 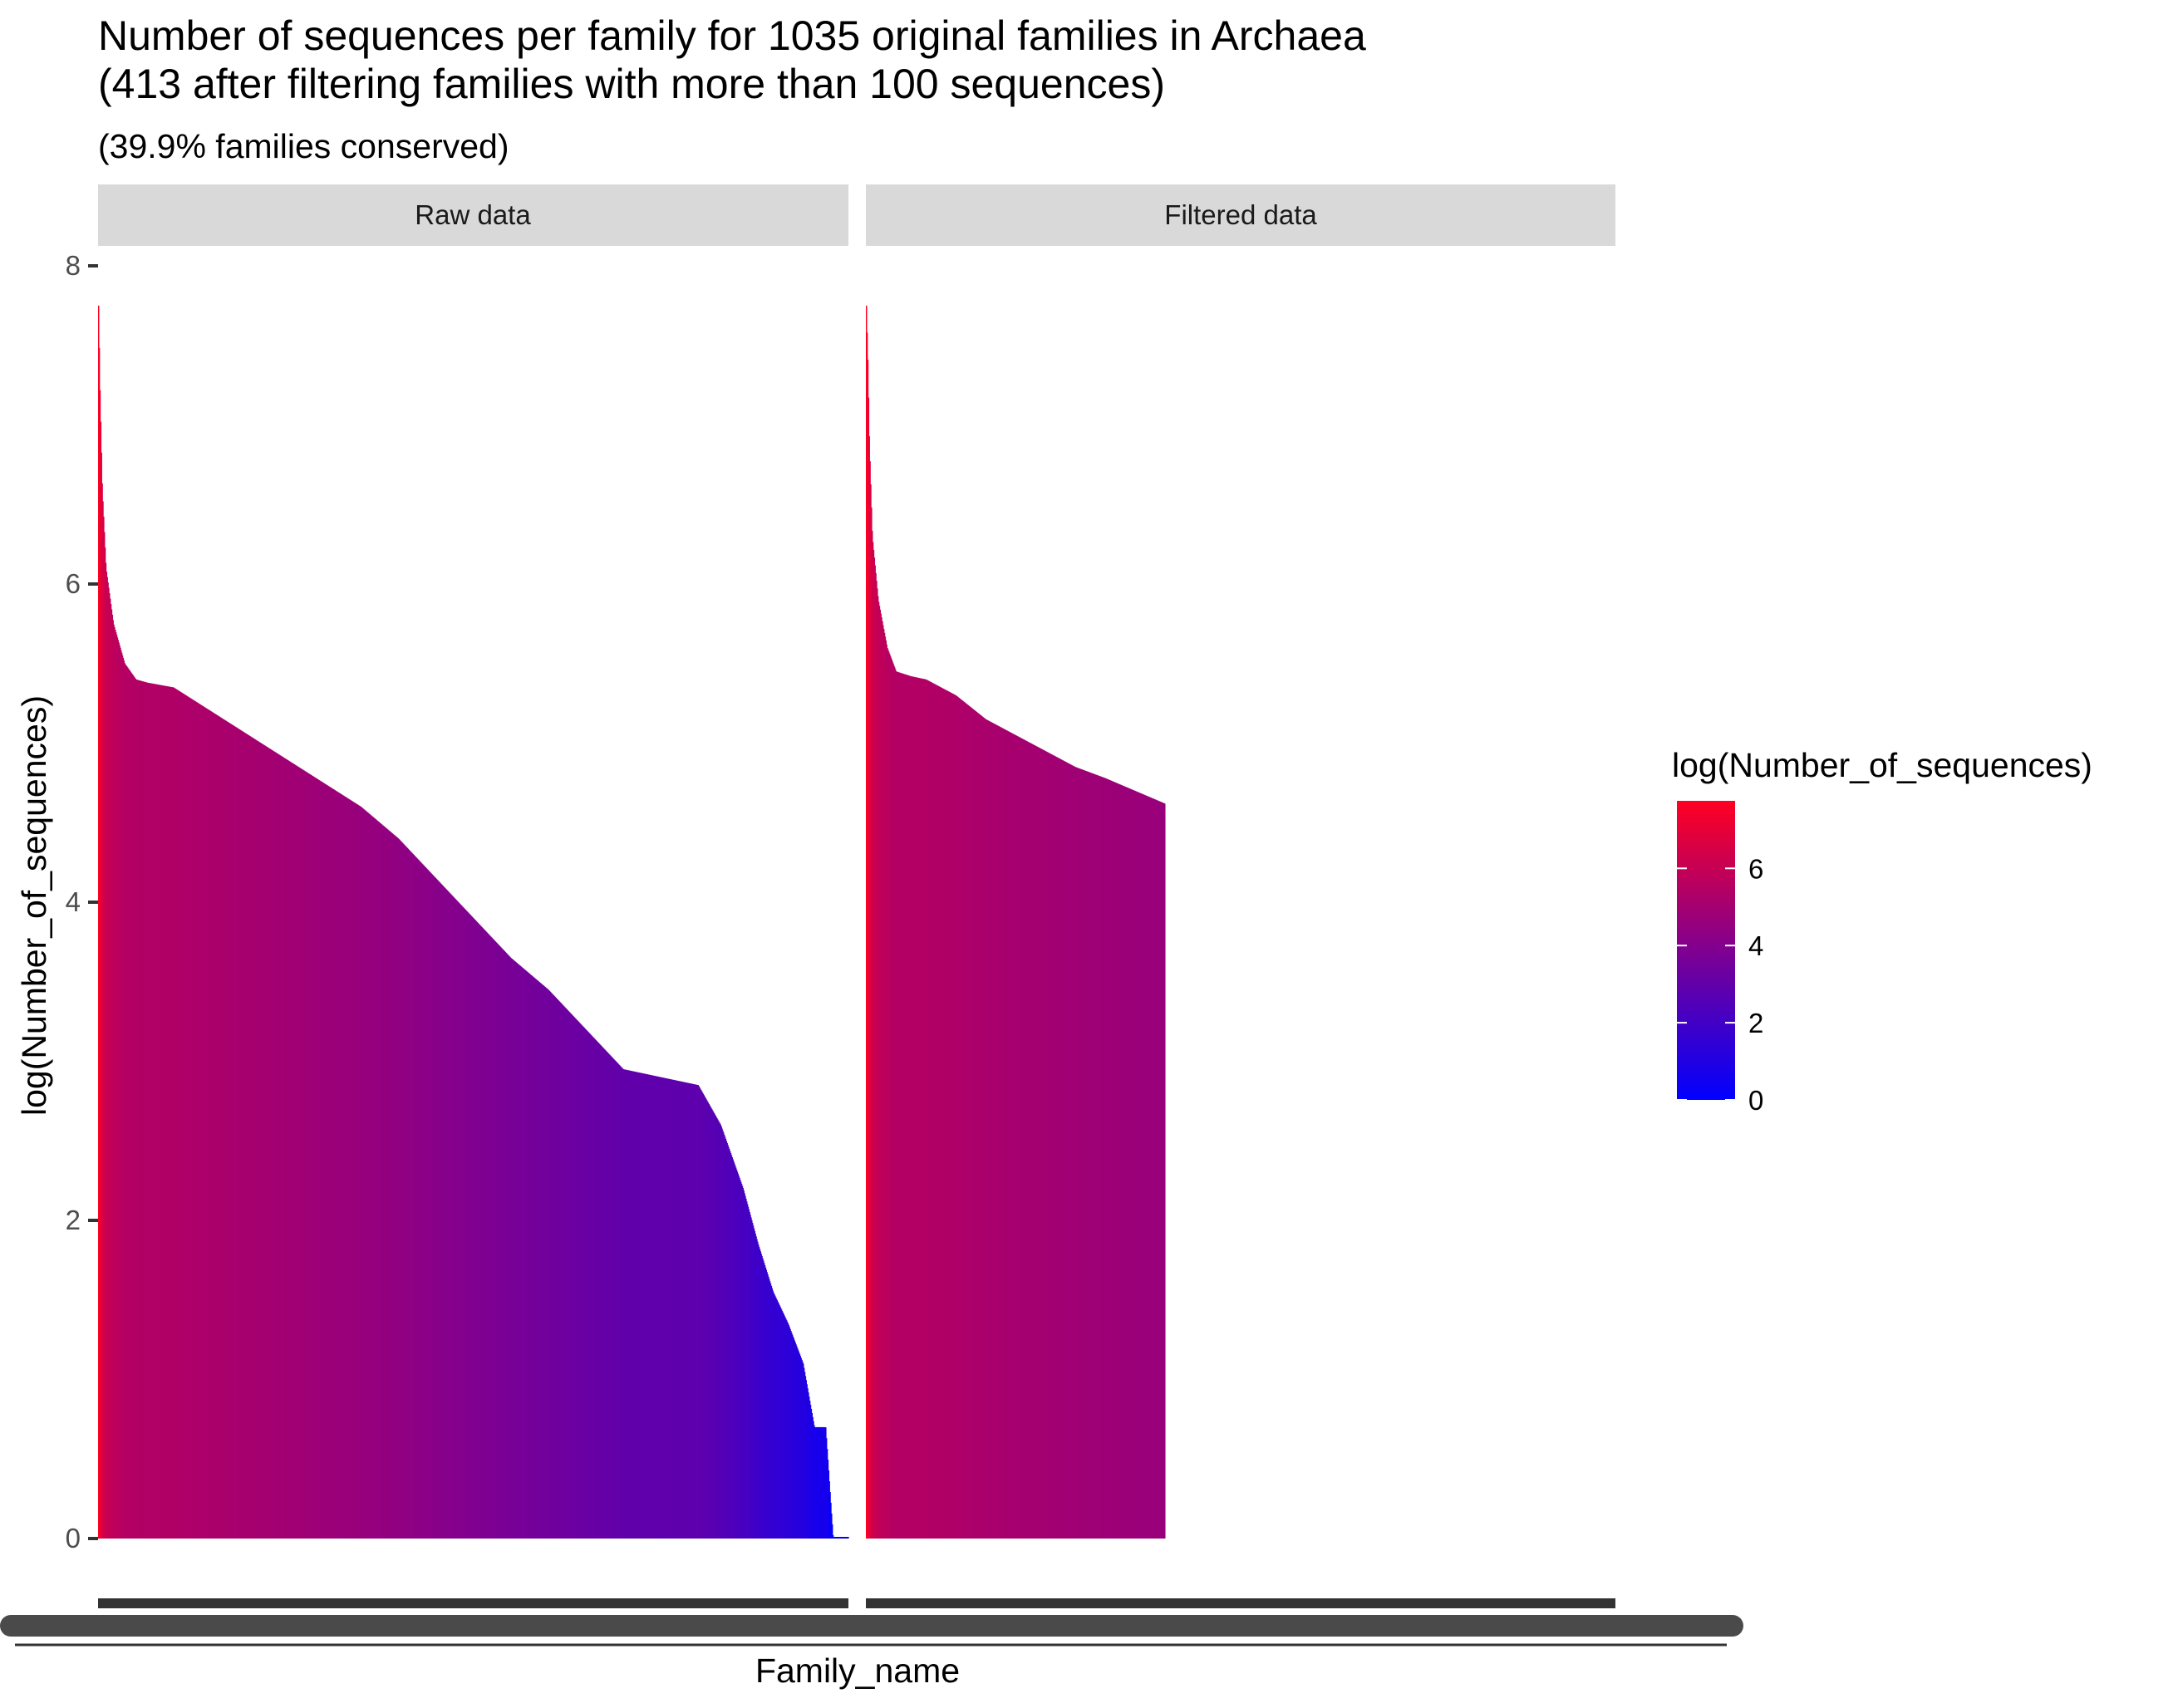 What do you see at coordinates (304, 146) in the screenshot?
I see `chart-subtitle: (39.9% families conserved)` at bounding box center [304, 146].